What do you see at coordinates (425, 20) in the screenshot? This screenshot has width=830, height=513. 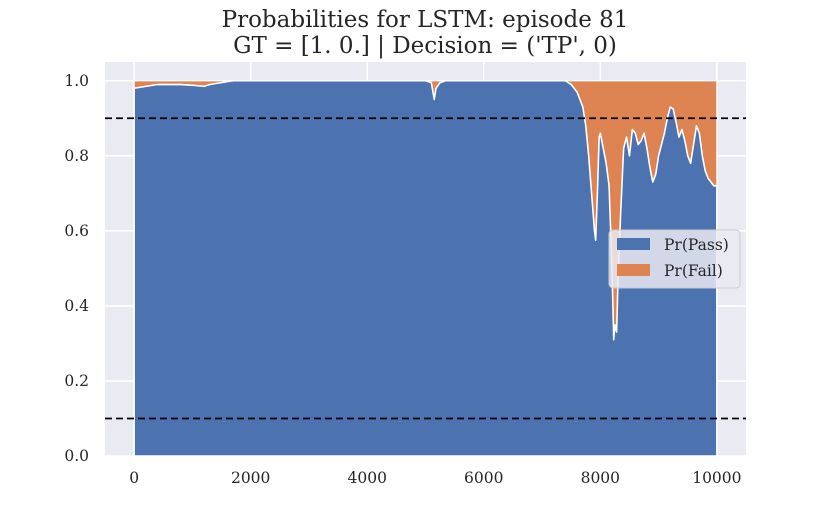 I see `chart-title: Probabilities for LSTM: episode 81` at bounding box center [425, 20].